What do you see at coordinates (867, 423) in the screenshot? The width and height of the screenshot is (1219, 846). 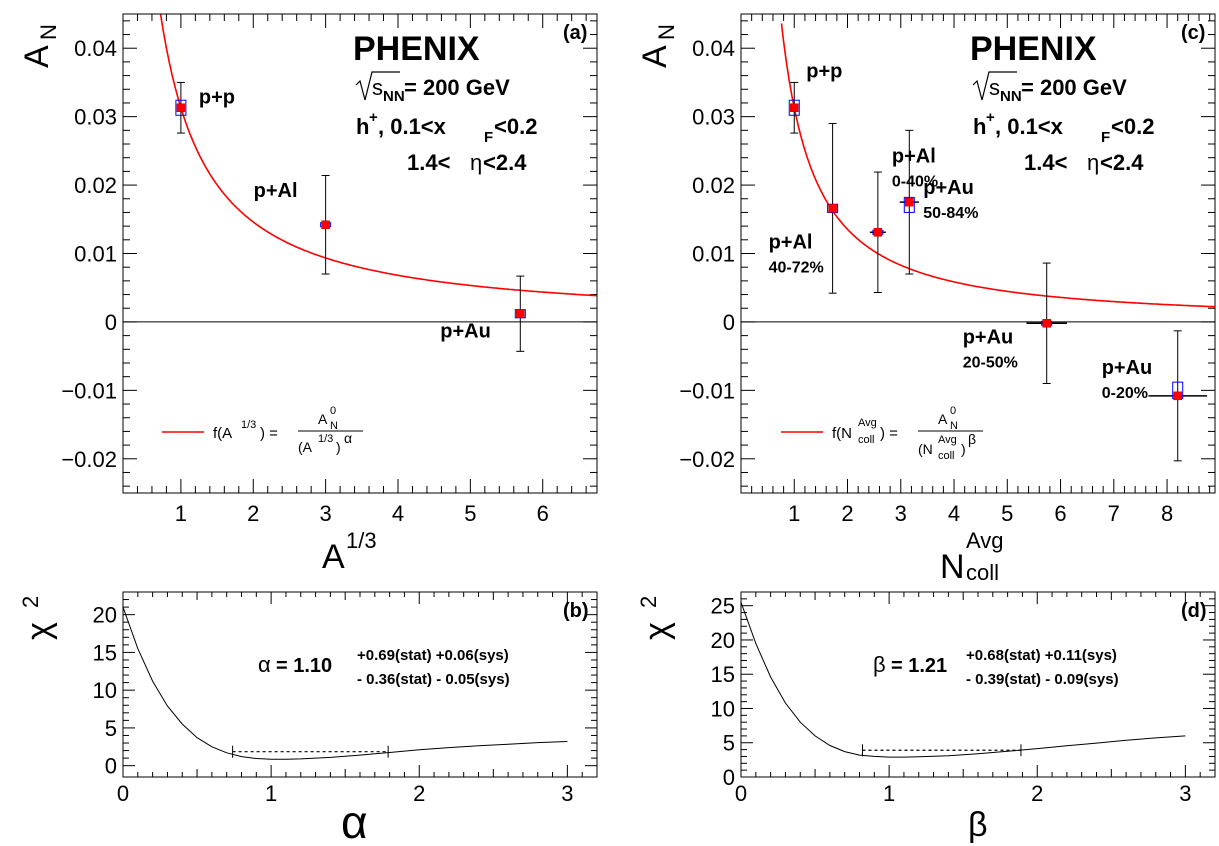 I see `legend-lhs-sup: Avg` at bounding box center [867, 423].